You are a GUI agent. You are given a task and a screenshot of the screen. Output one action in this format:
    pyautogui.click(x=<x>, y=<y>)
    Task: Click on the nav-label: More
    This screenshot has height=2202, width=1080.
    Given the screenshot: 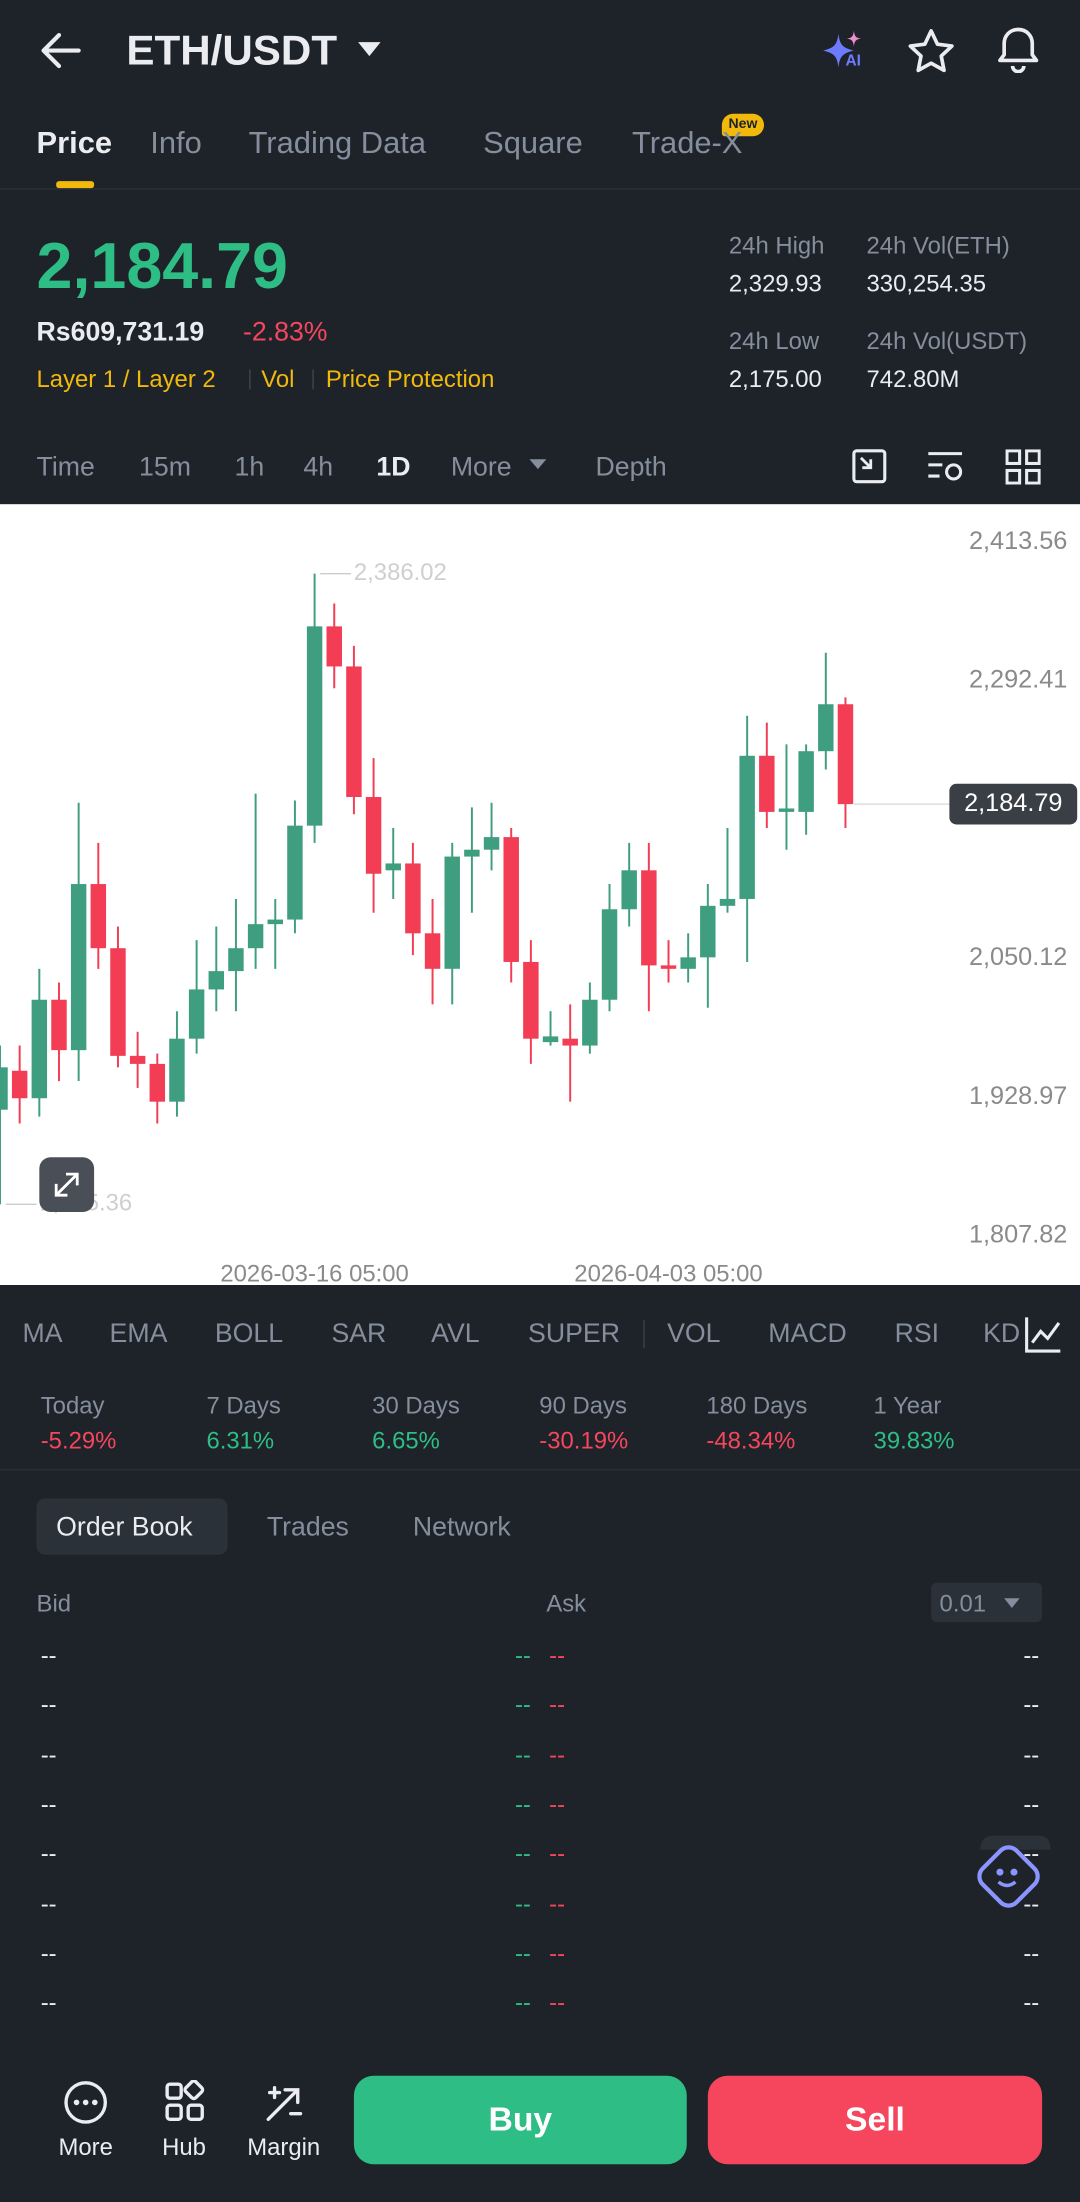 What is the action you would take?
    pyautogui.click(x=85, y=2147)
    